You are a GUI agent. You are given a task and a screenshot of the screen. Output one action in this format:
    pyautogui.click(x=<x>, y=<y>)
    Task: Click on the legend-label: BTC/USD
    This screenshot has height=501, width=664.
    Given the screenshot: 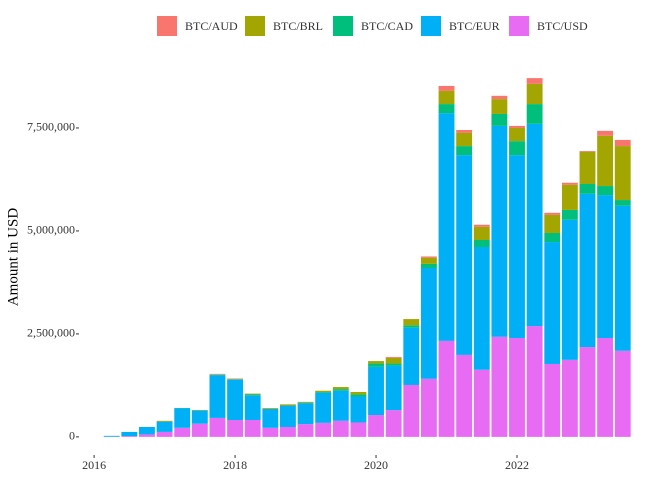 What is the action you would take?
    pyautogui.click(x=562, y=26)
    